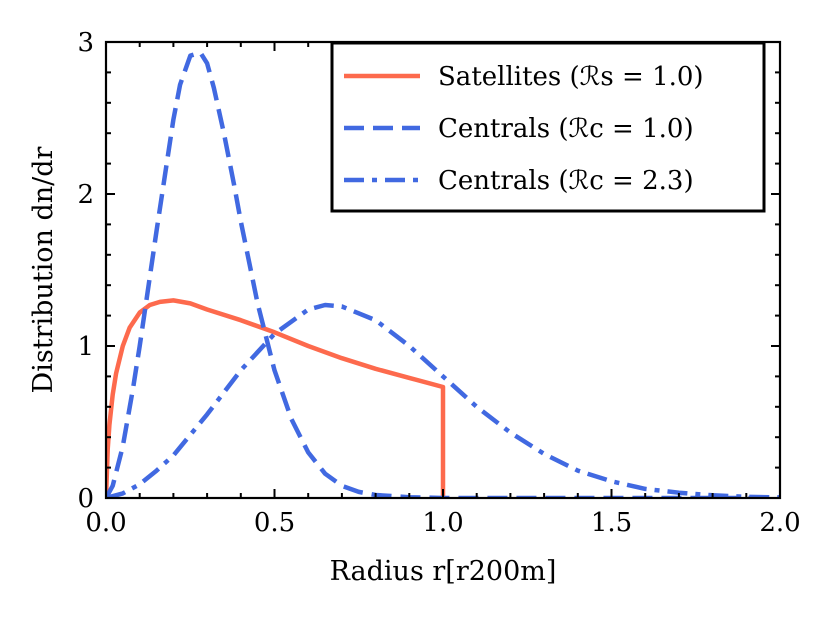 This screenshot has height=623, width=830. I want to click on y-axis-label: Distribution dn/dr, so click(43, 269).